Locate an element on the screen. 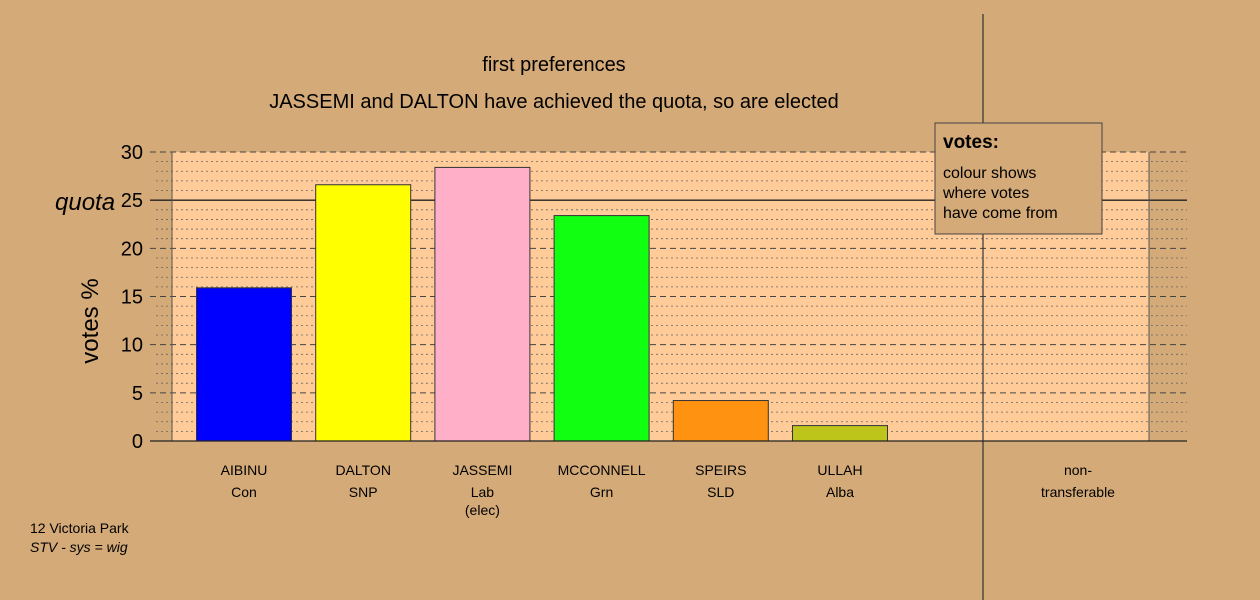  legend-line: where votes is located at coordinates (985, 193).